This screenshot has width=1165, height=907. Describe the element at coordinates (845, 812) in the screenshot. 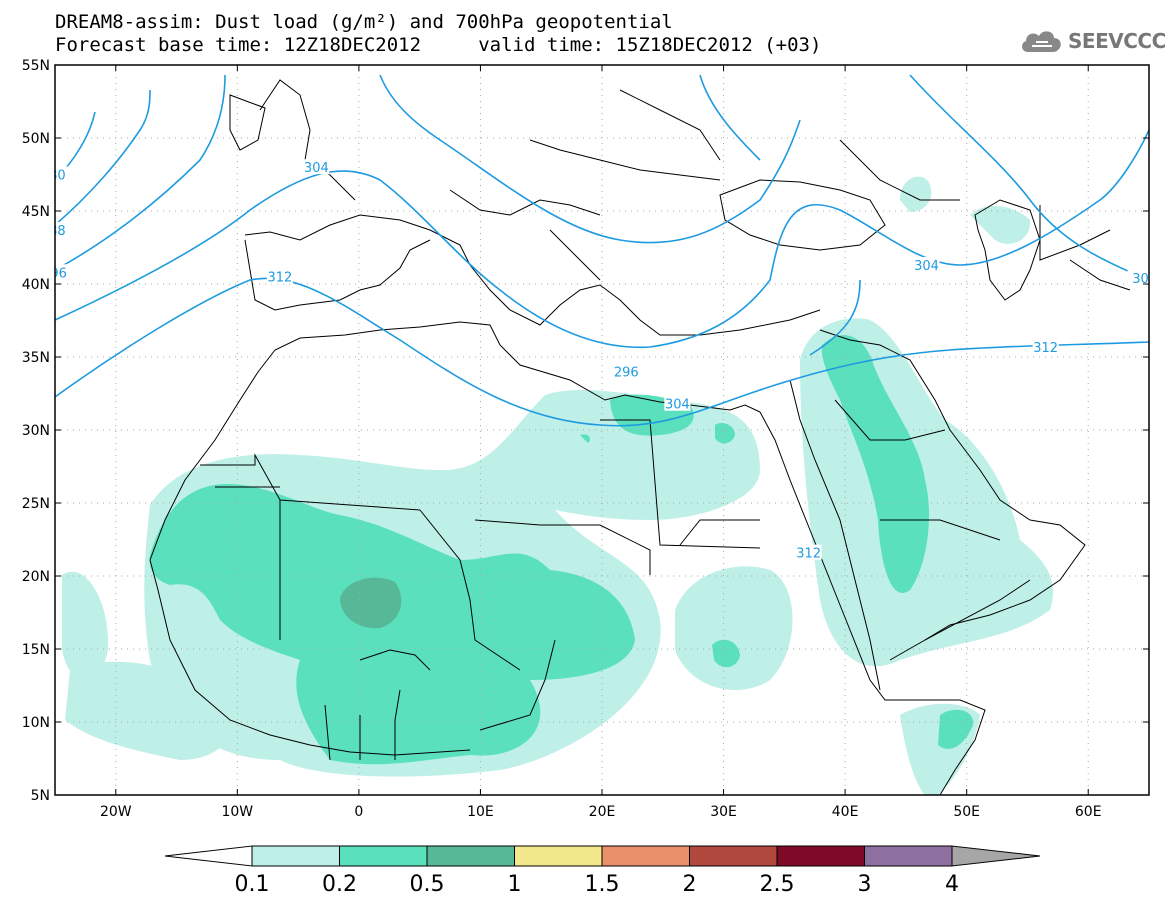

I see `lon-tick-label: 40E` at that location.